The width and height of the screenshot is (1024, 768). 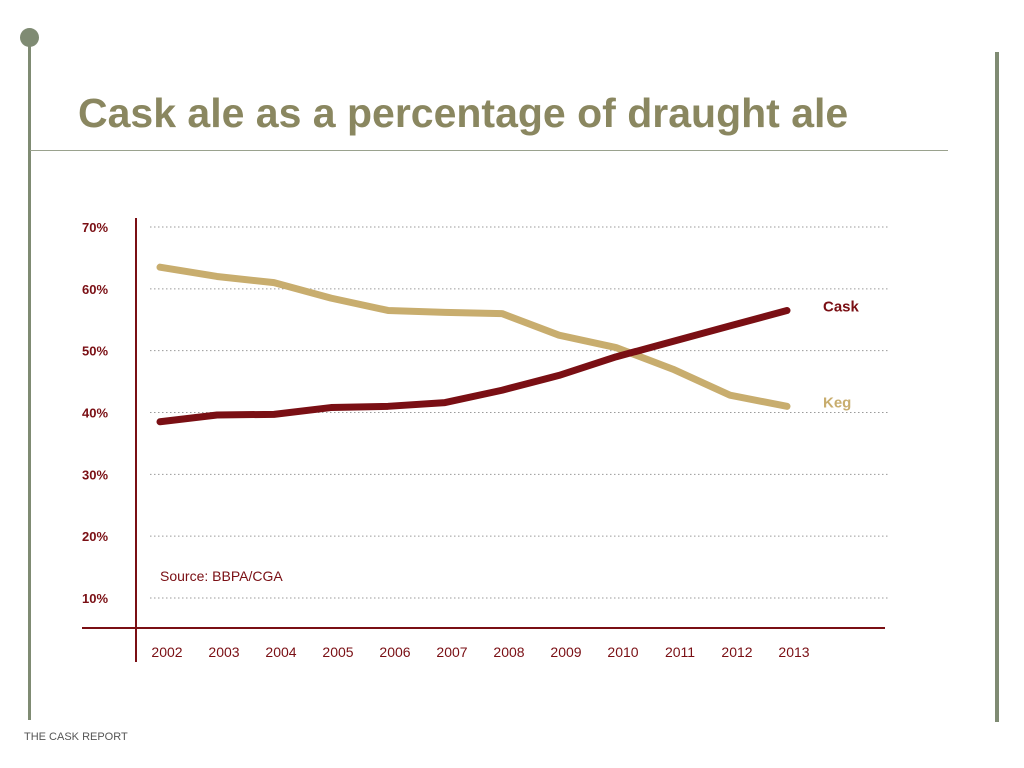 I want to click on x-tick-label: 2004, so click(x=280, y=652).